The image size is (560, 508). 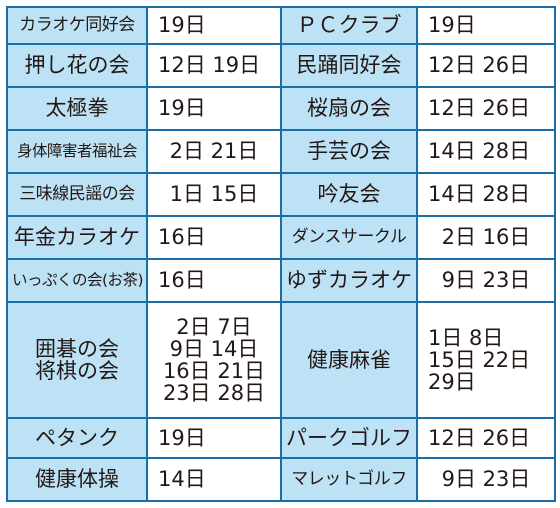 I want to click on club-name: いっぷくの会(お茶), so click(x=77, y=280).